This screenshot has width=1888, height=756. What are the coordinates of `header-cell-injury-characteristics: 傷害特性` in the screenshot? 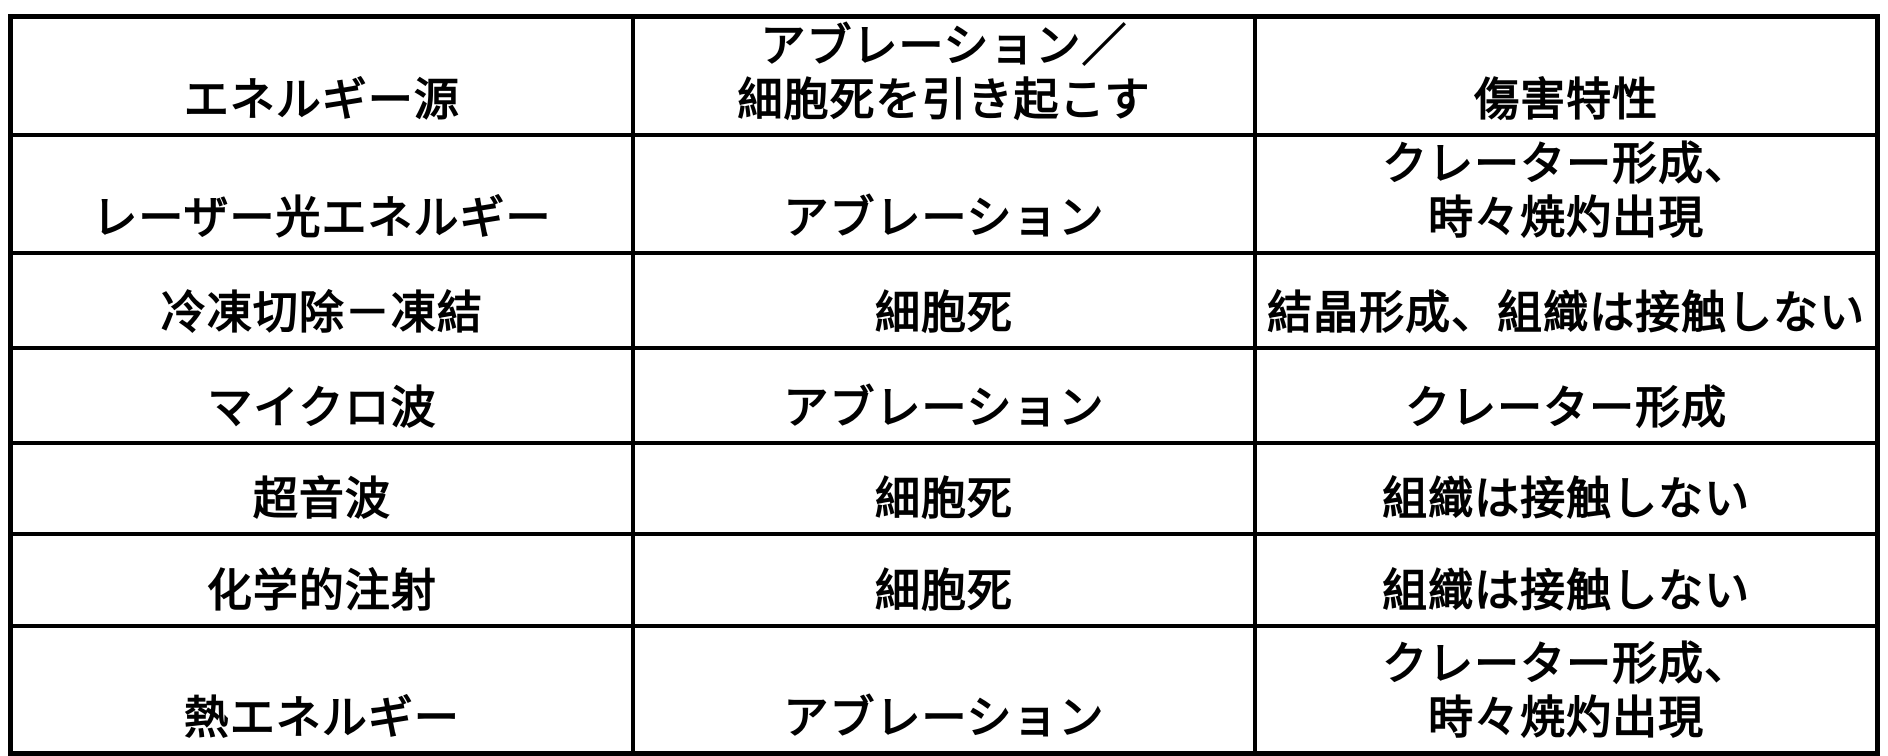 It's located at (1566, 75).